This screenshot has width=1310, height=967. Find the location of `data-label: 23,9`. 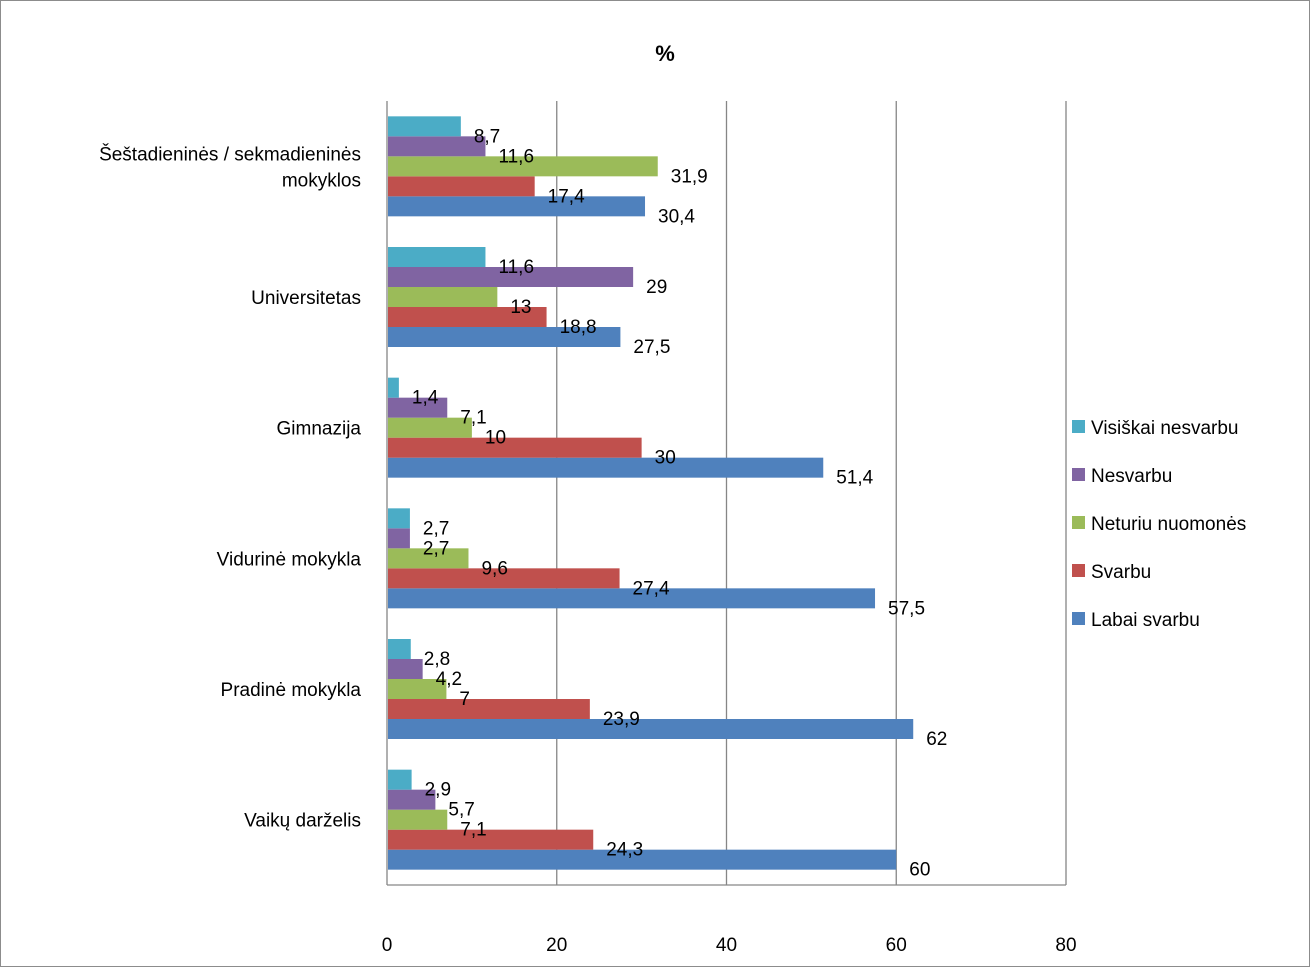

data-label: 23,9 is located at coordinates (621, 719).